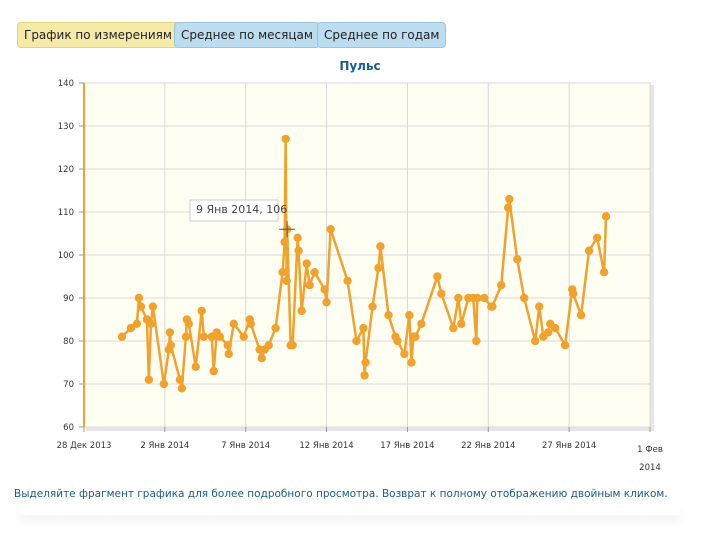  Describe the element at coordinates (359, 66) in the screenshot. I see `chart-title: Пульс` at that location.